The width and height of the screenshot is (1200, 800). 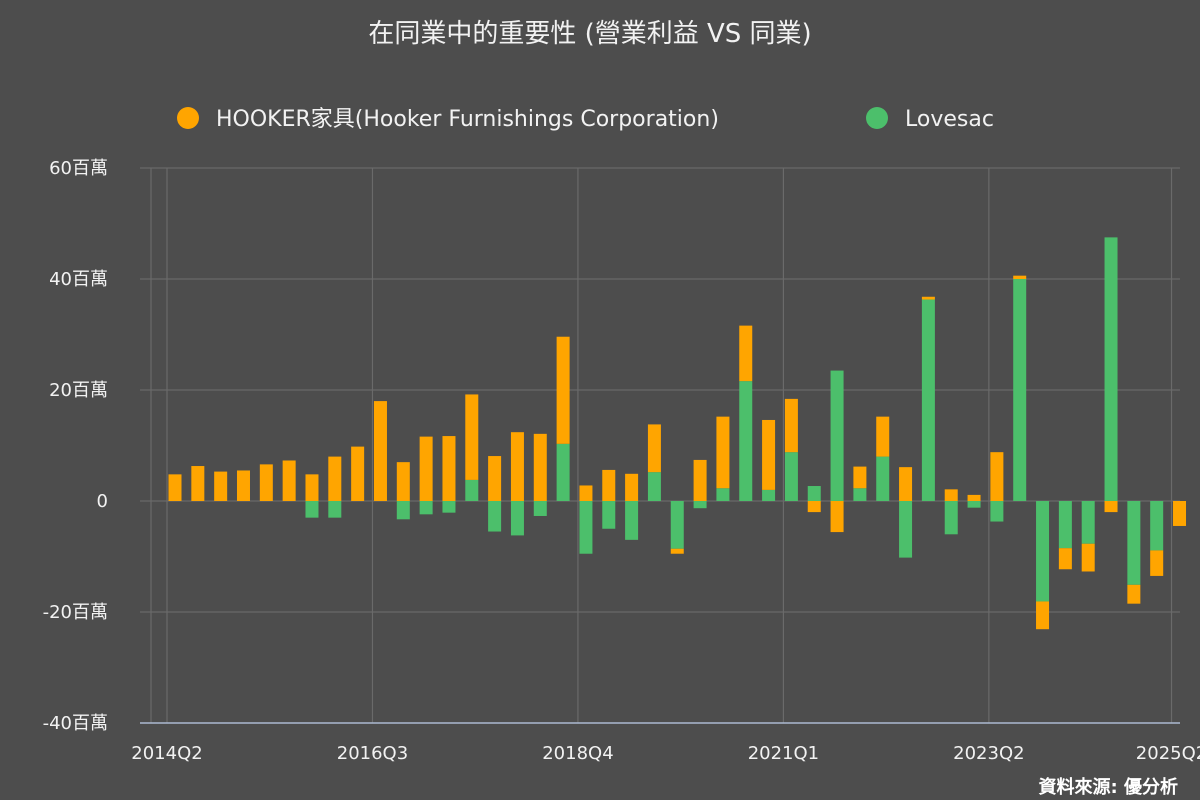 What do you see at coordinates (783, 753) in the screenshot?
I see `x-tick-label: 2021Q1` at bounding box center [783, 753].